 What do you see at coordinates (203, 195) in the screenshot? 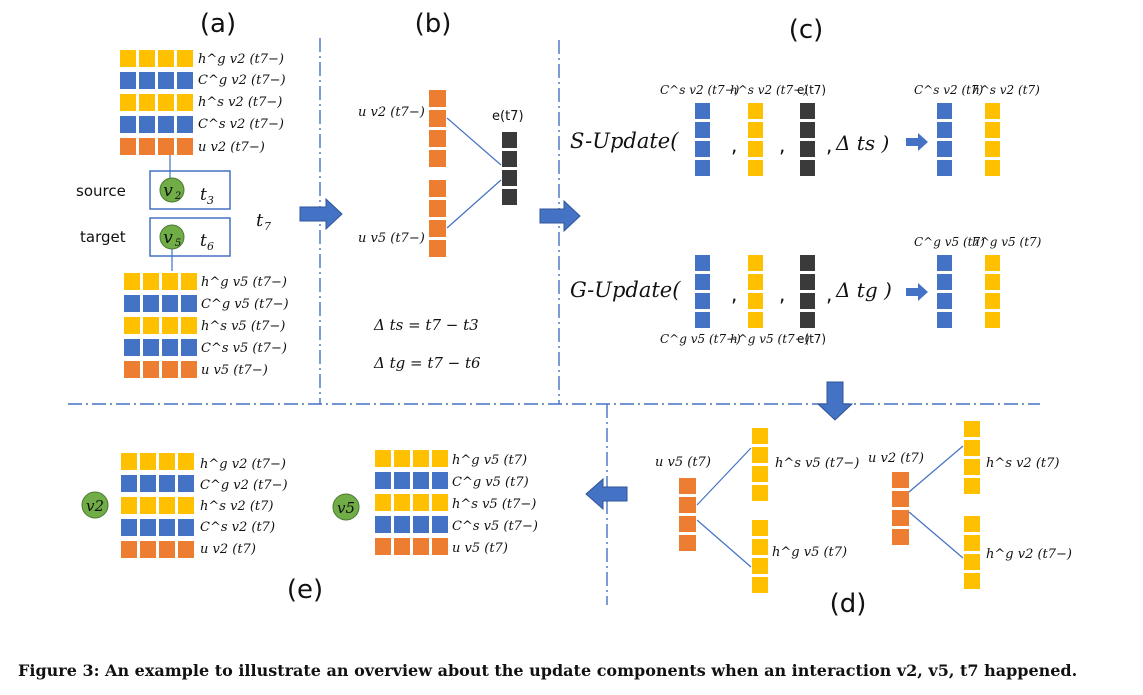
I see `source-time: t` at bounding box center [203, 195].